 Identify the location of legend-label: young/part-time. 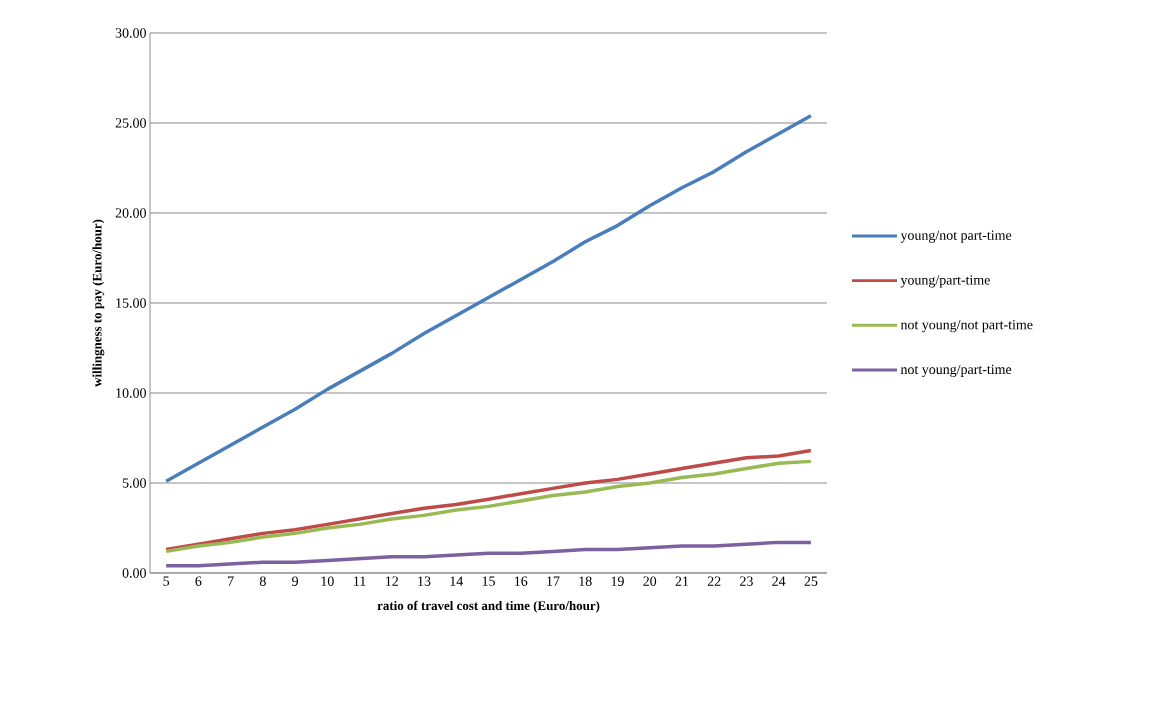
(945, 281).